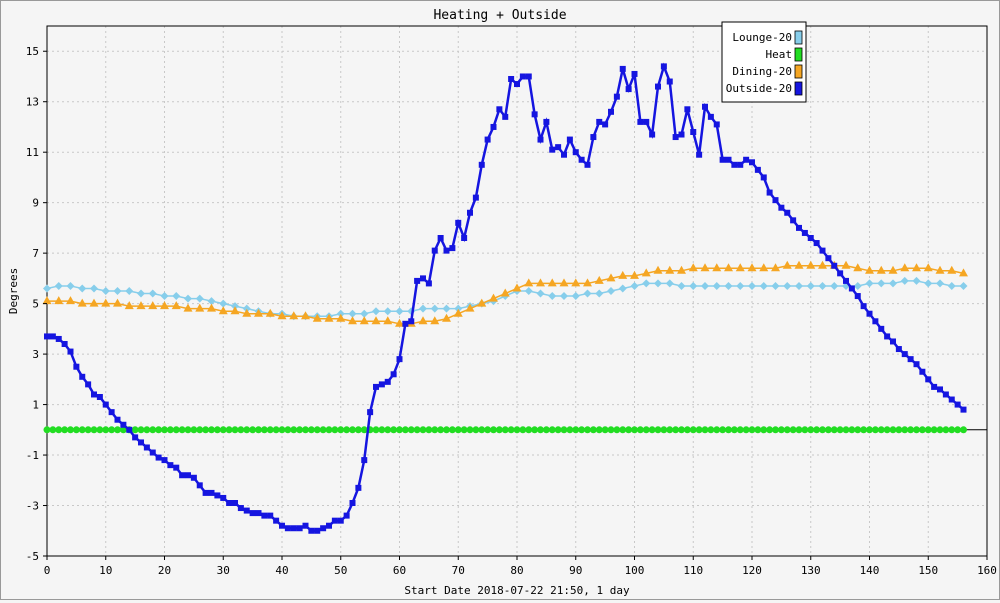 The image size is (1000, 603). I want to click on y-tick-label: 7, so click(35, 253).